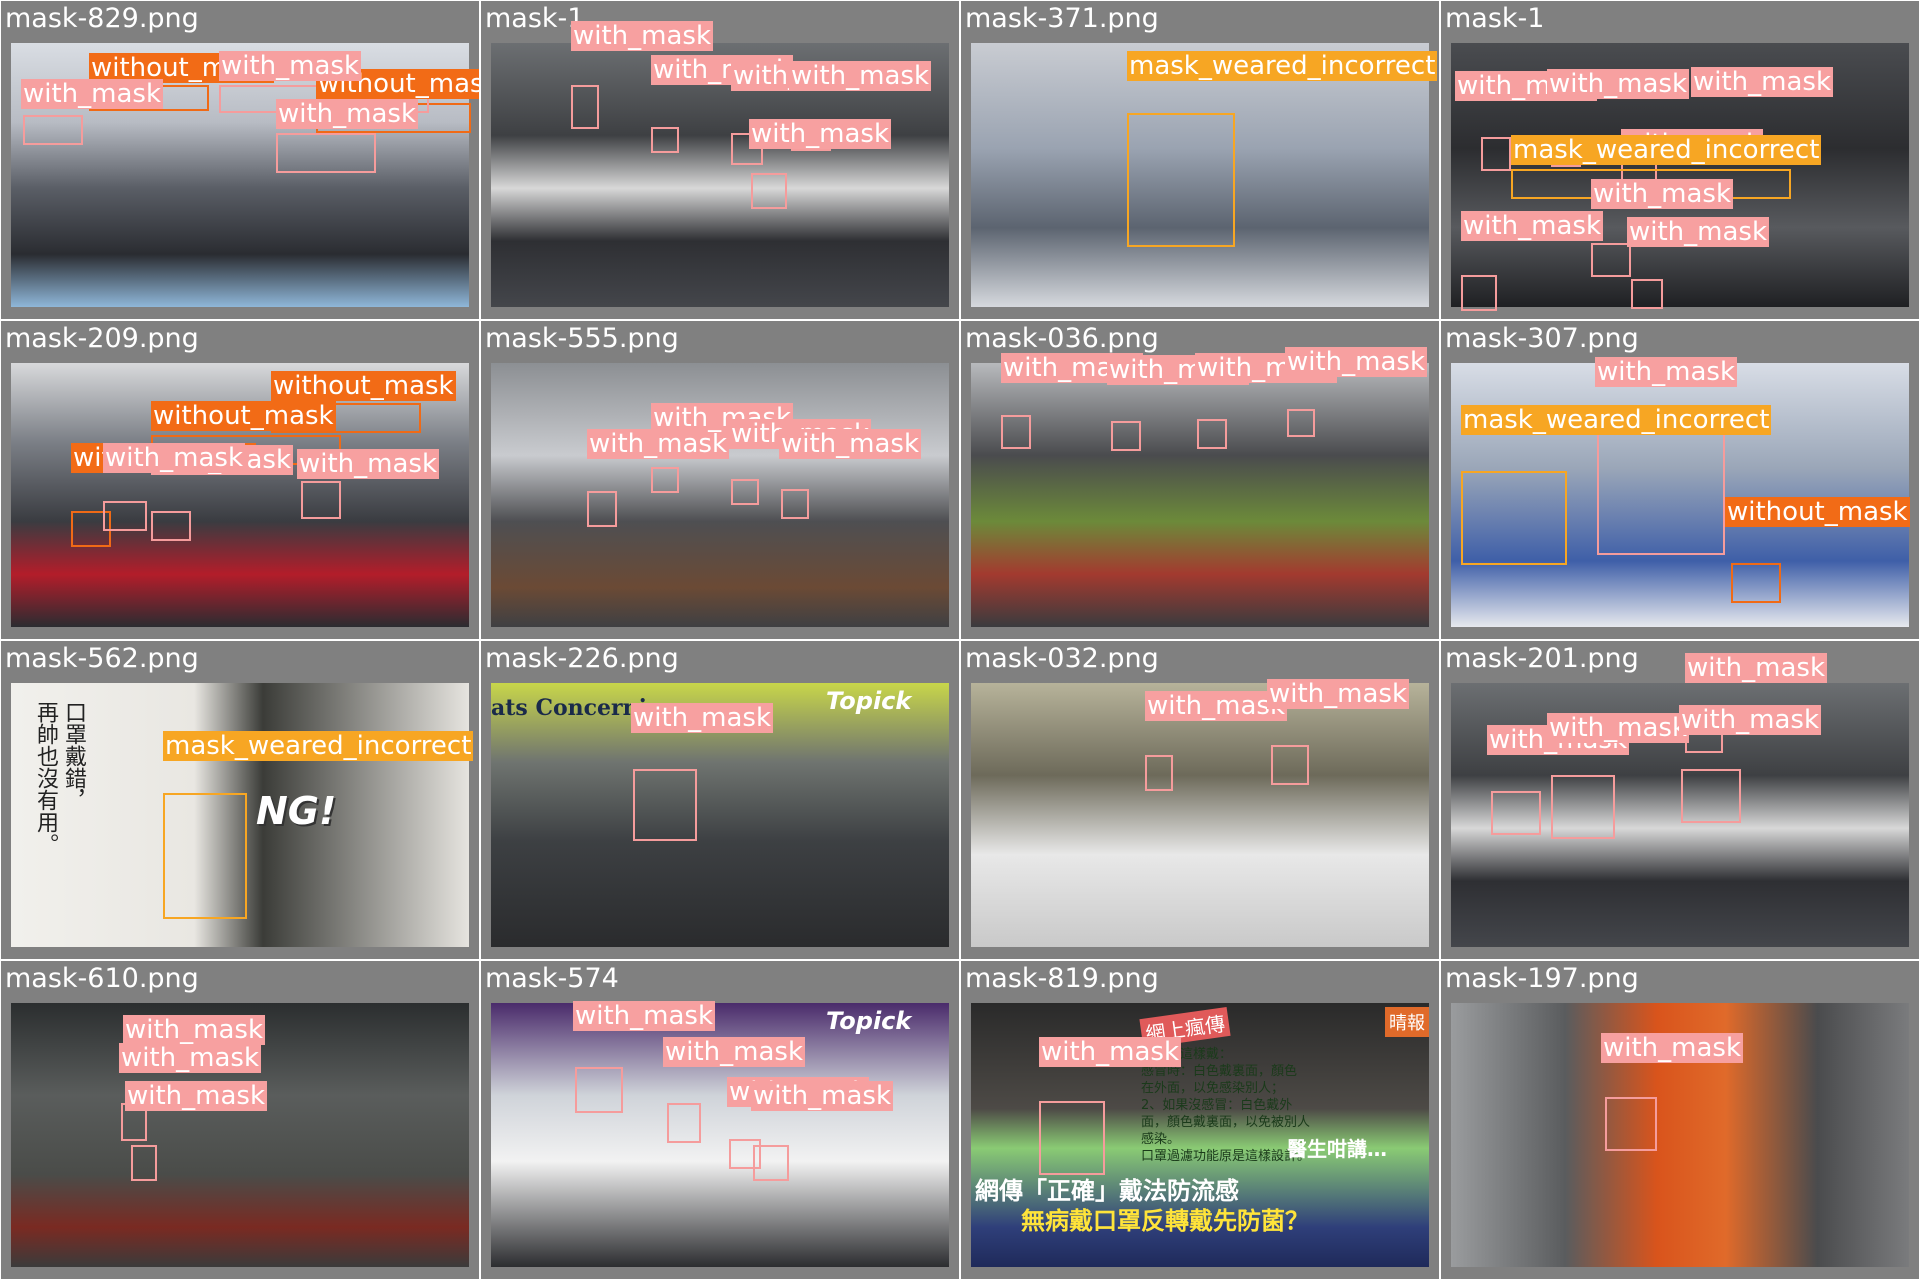 This screenshot has height=1280, width=1920. I want to click on tile-filename: mask-371.png, so click(1062, 18).